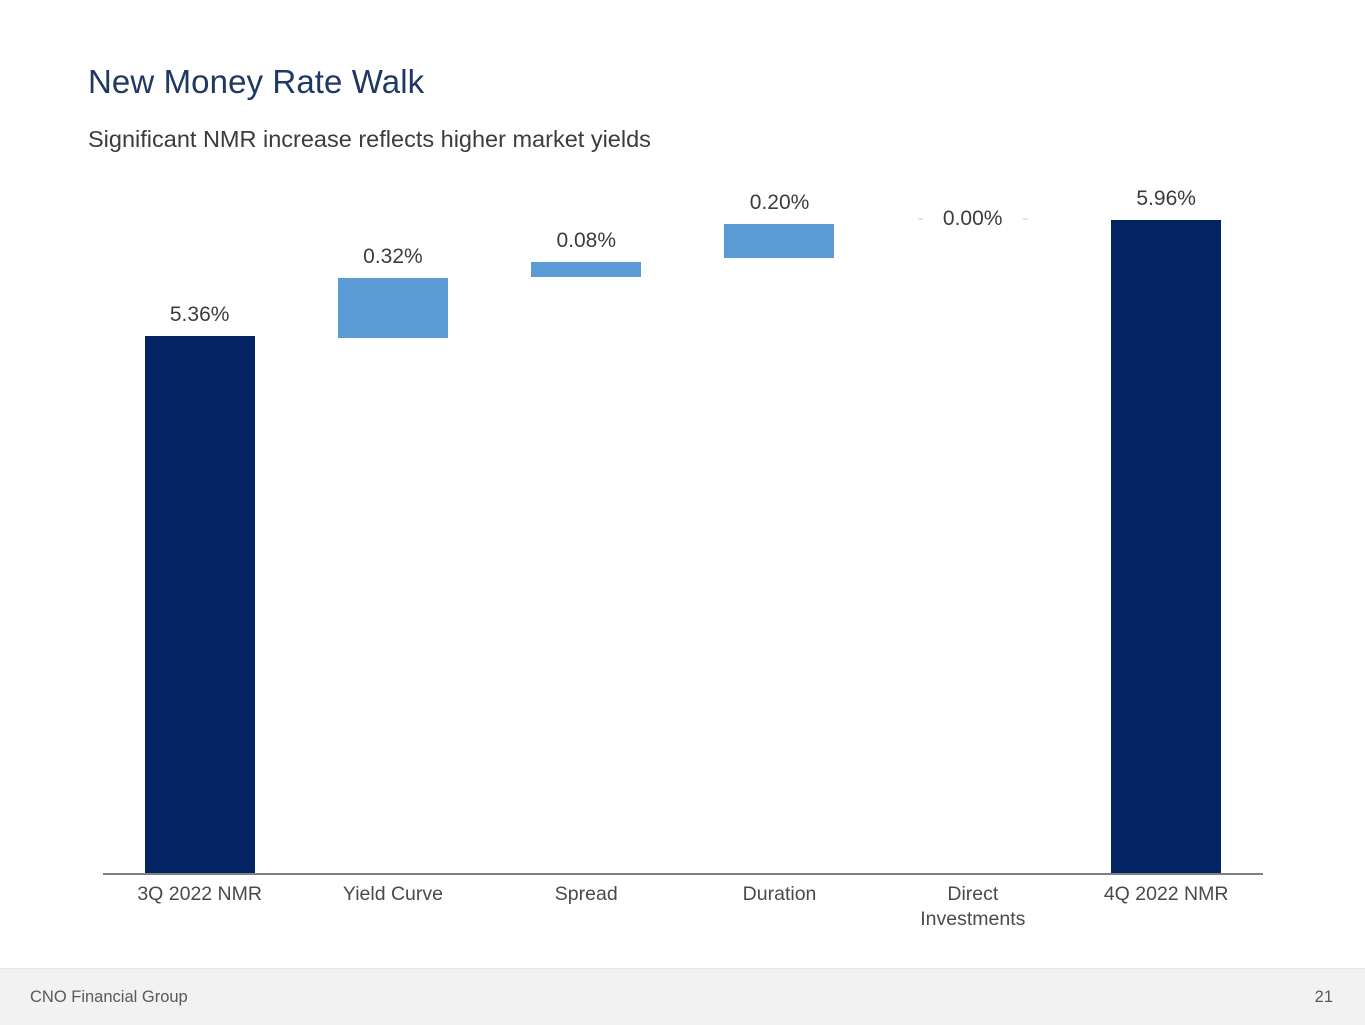 This screenshot has height=1025, width=1365. Describe the element at coordinates (392, 308) in the screenshot. I see `bar-yield-curve` at that location.